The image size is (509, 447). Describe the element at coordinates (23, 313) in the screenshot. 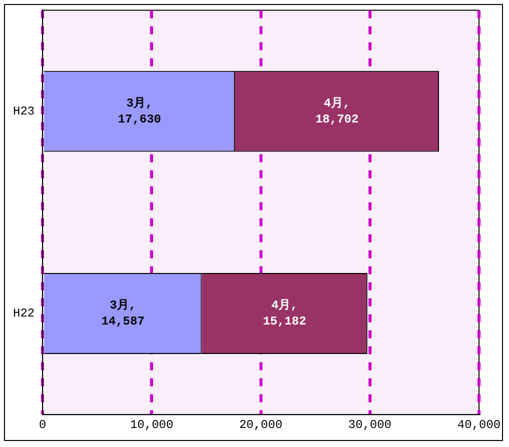

I see `y-tick-label: H22` at that location.